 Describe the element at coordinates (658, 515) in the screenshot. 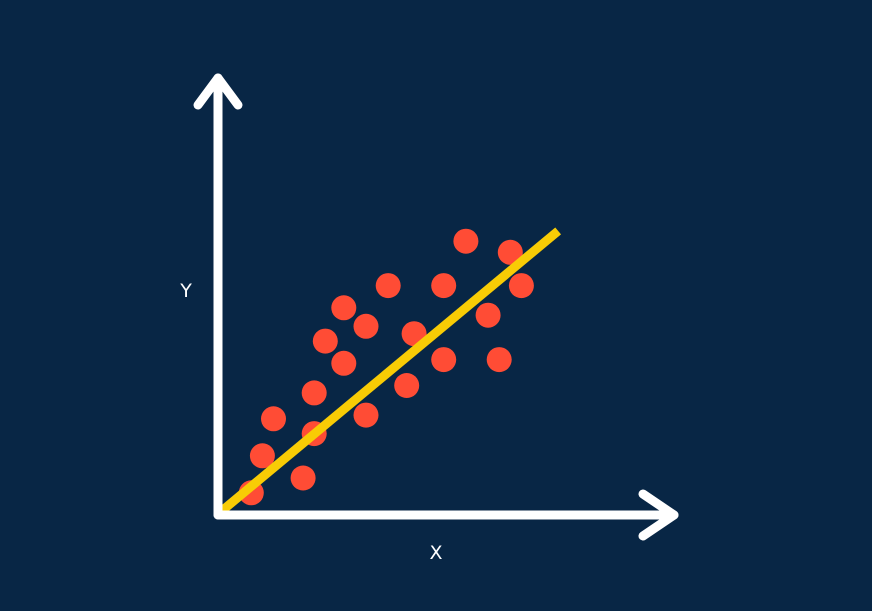

I see `x-axis-arrowhead` at that location.